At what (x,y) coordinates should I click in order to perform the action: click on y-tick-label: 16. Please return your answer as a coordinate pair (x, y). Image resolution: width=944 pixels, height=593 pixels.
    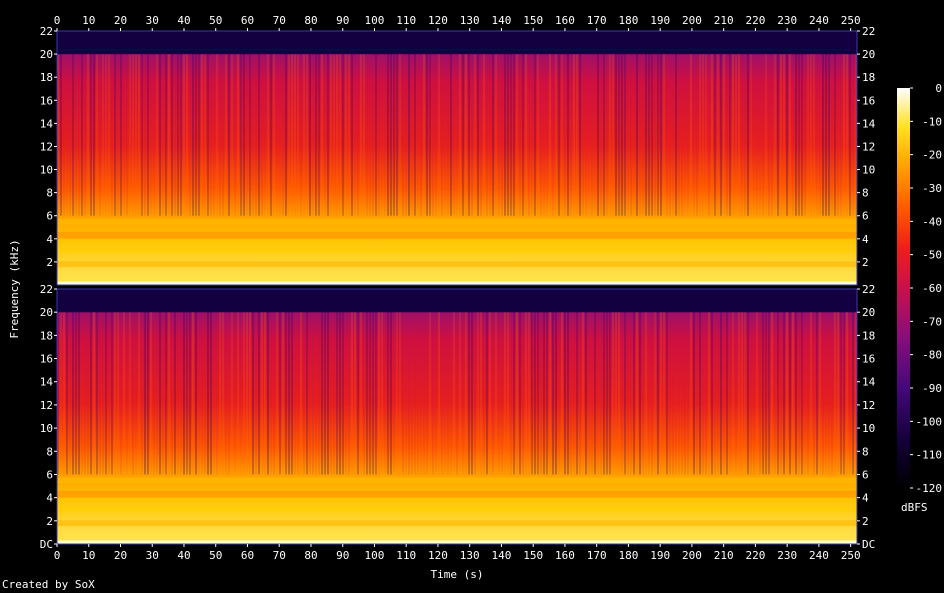
    Looking at the image, I should click on (46, 359).